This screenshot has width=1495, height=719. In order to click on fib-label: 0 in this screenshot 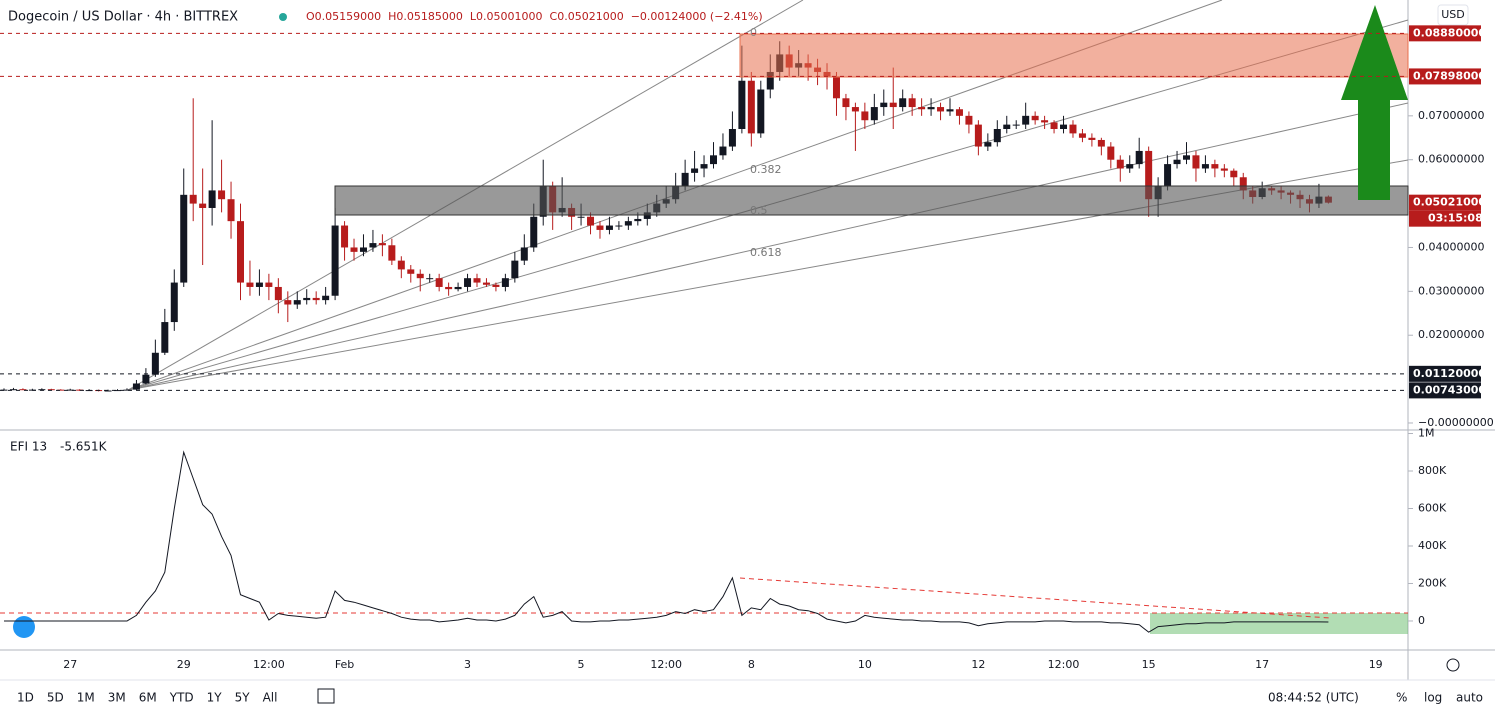, I will do `click(753, 32)`.